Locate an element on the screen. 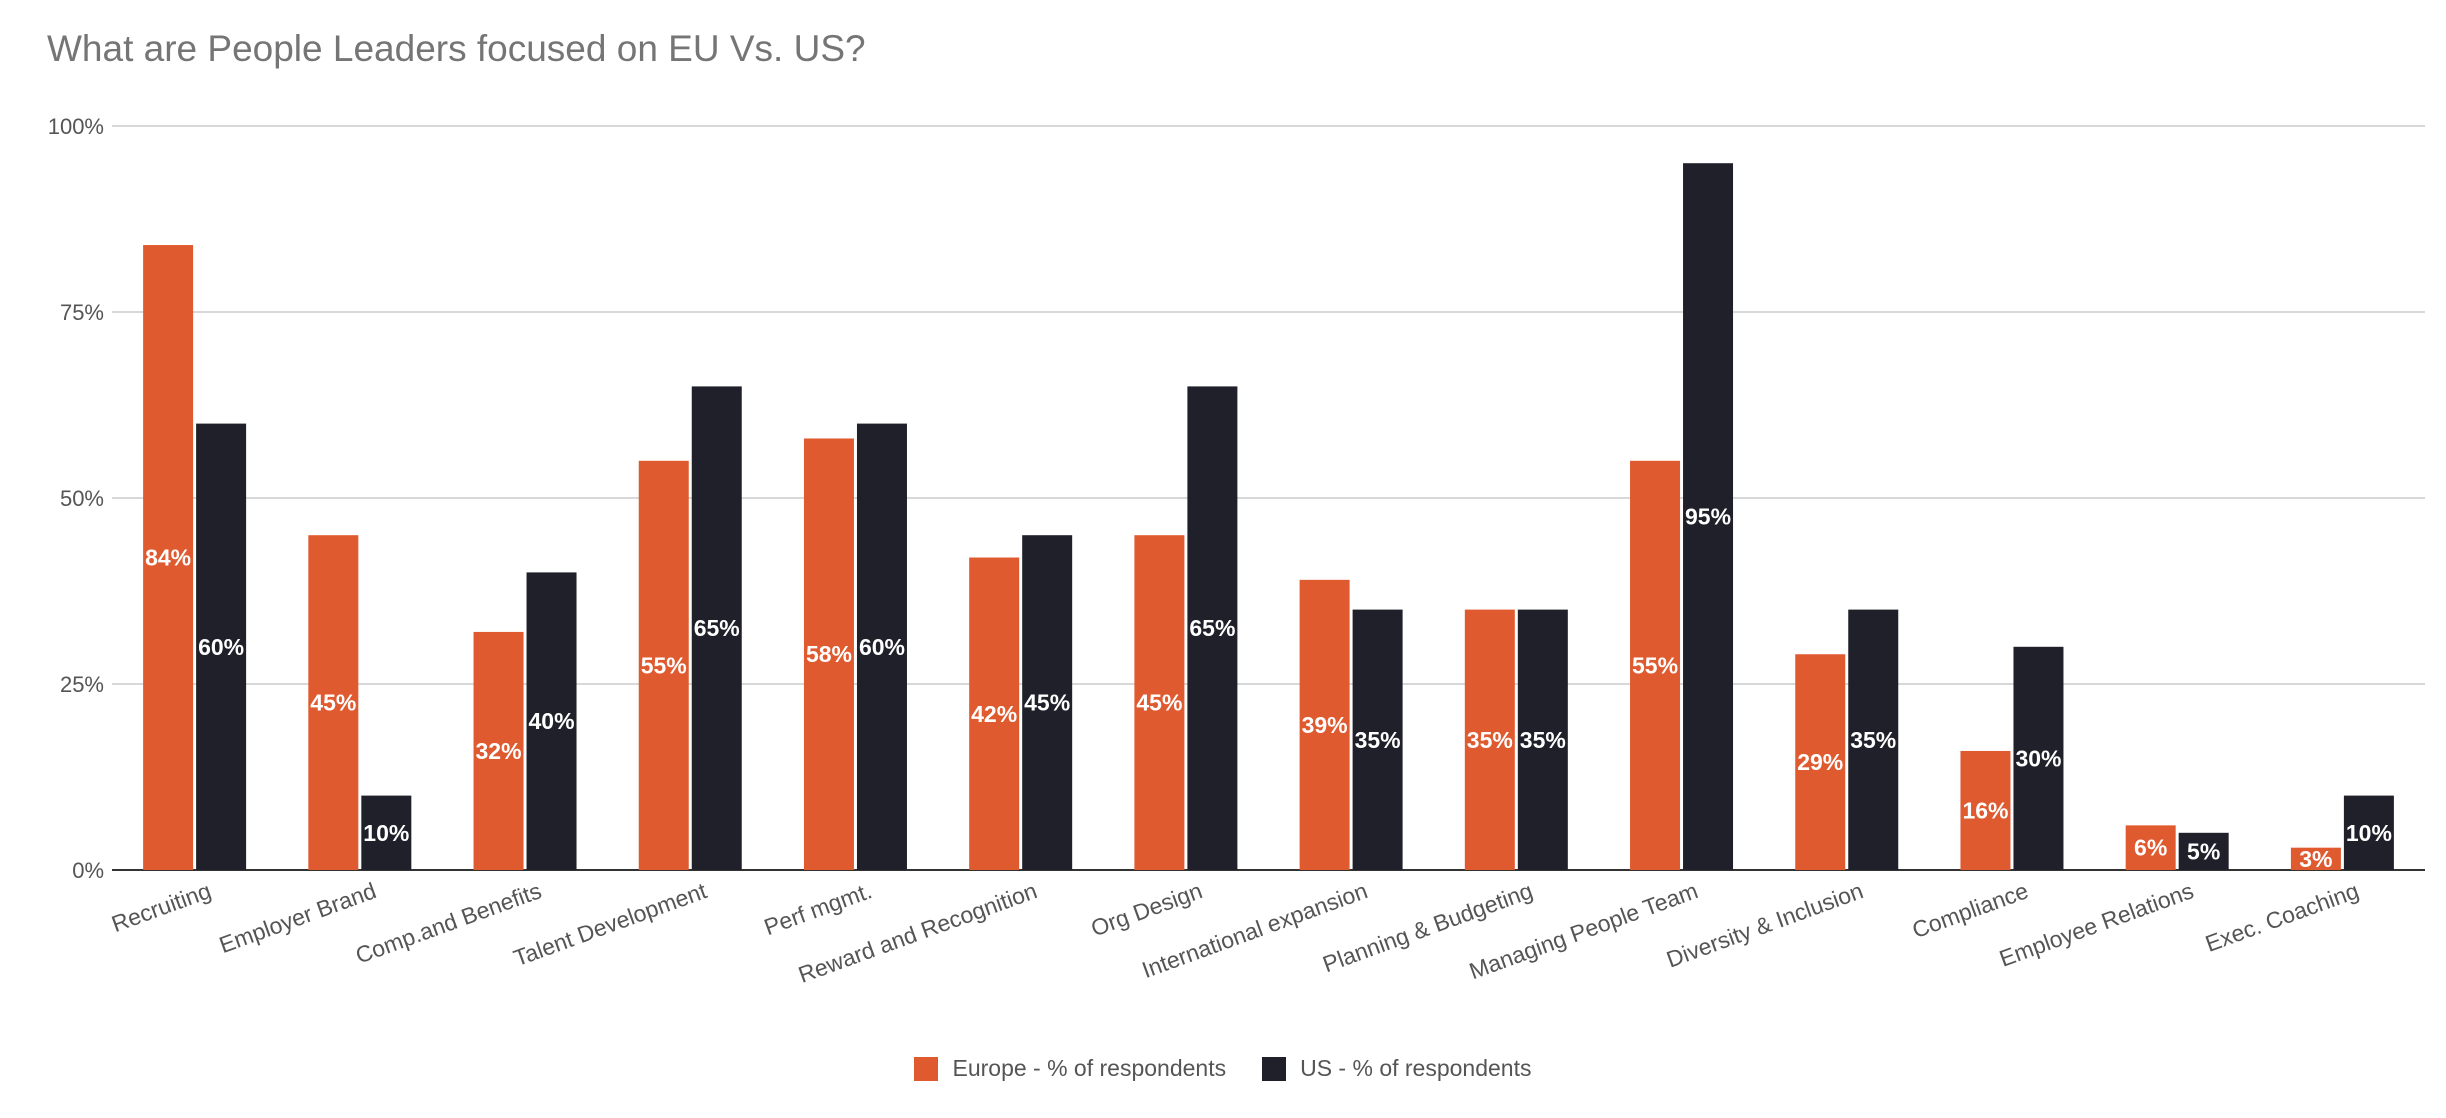 The width and height of the screenshot is (2446, 1118). data-label-europe: 39% is located at coordinates (1325, 725).